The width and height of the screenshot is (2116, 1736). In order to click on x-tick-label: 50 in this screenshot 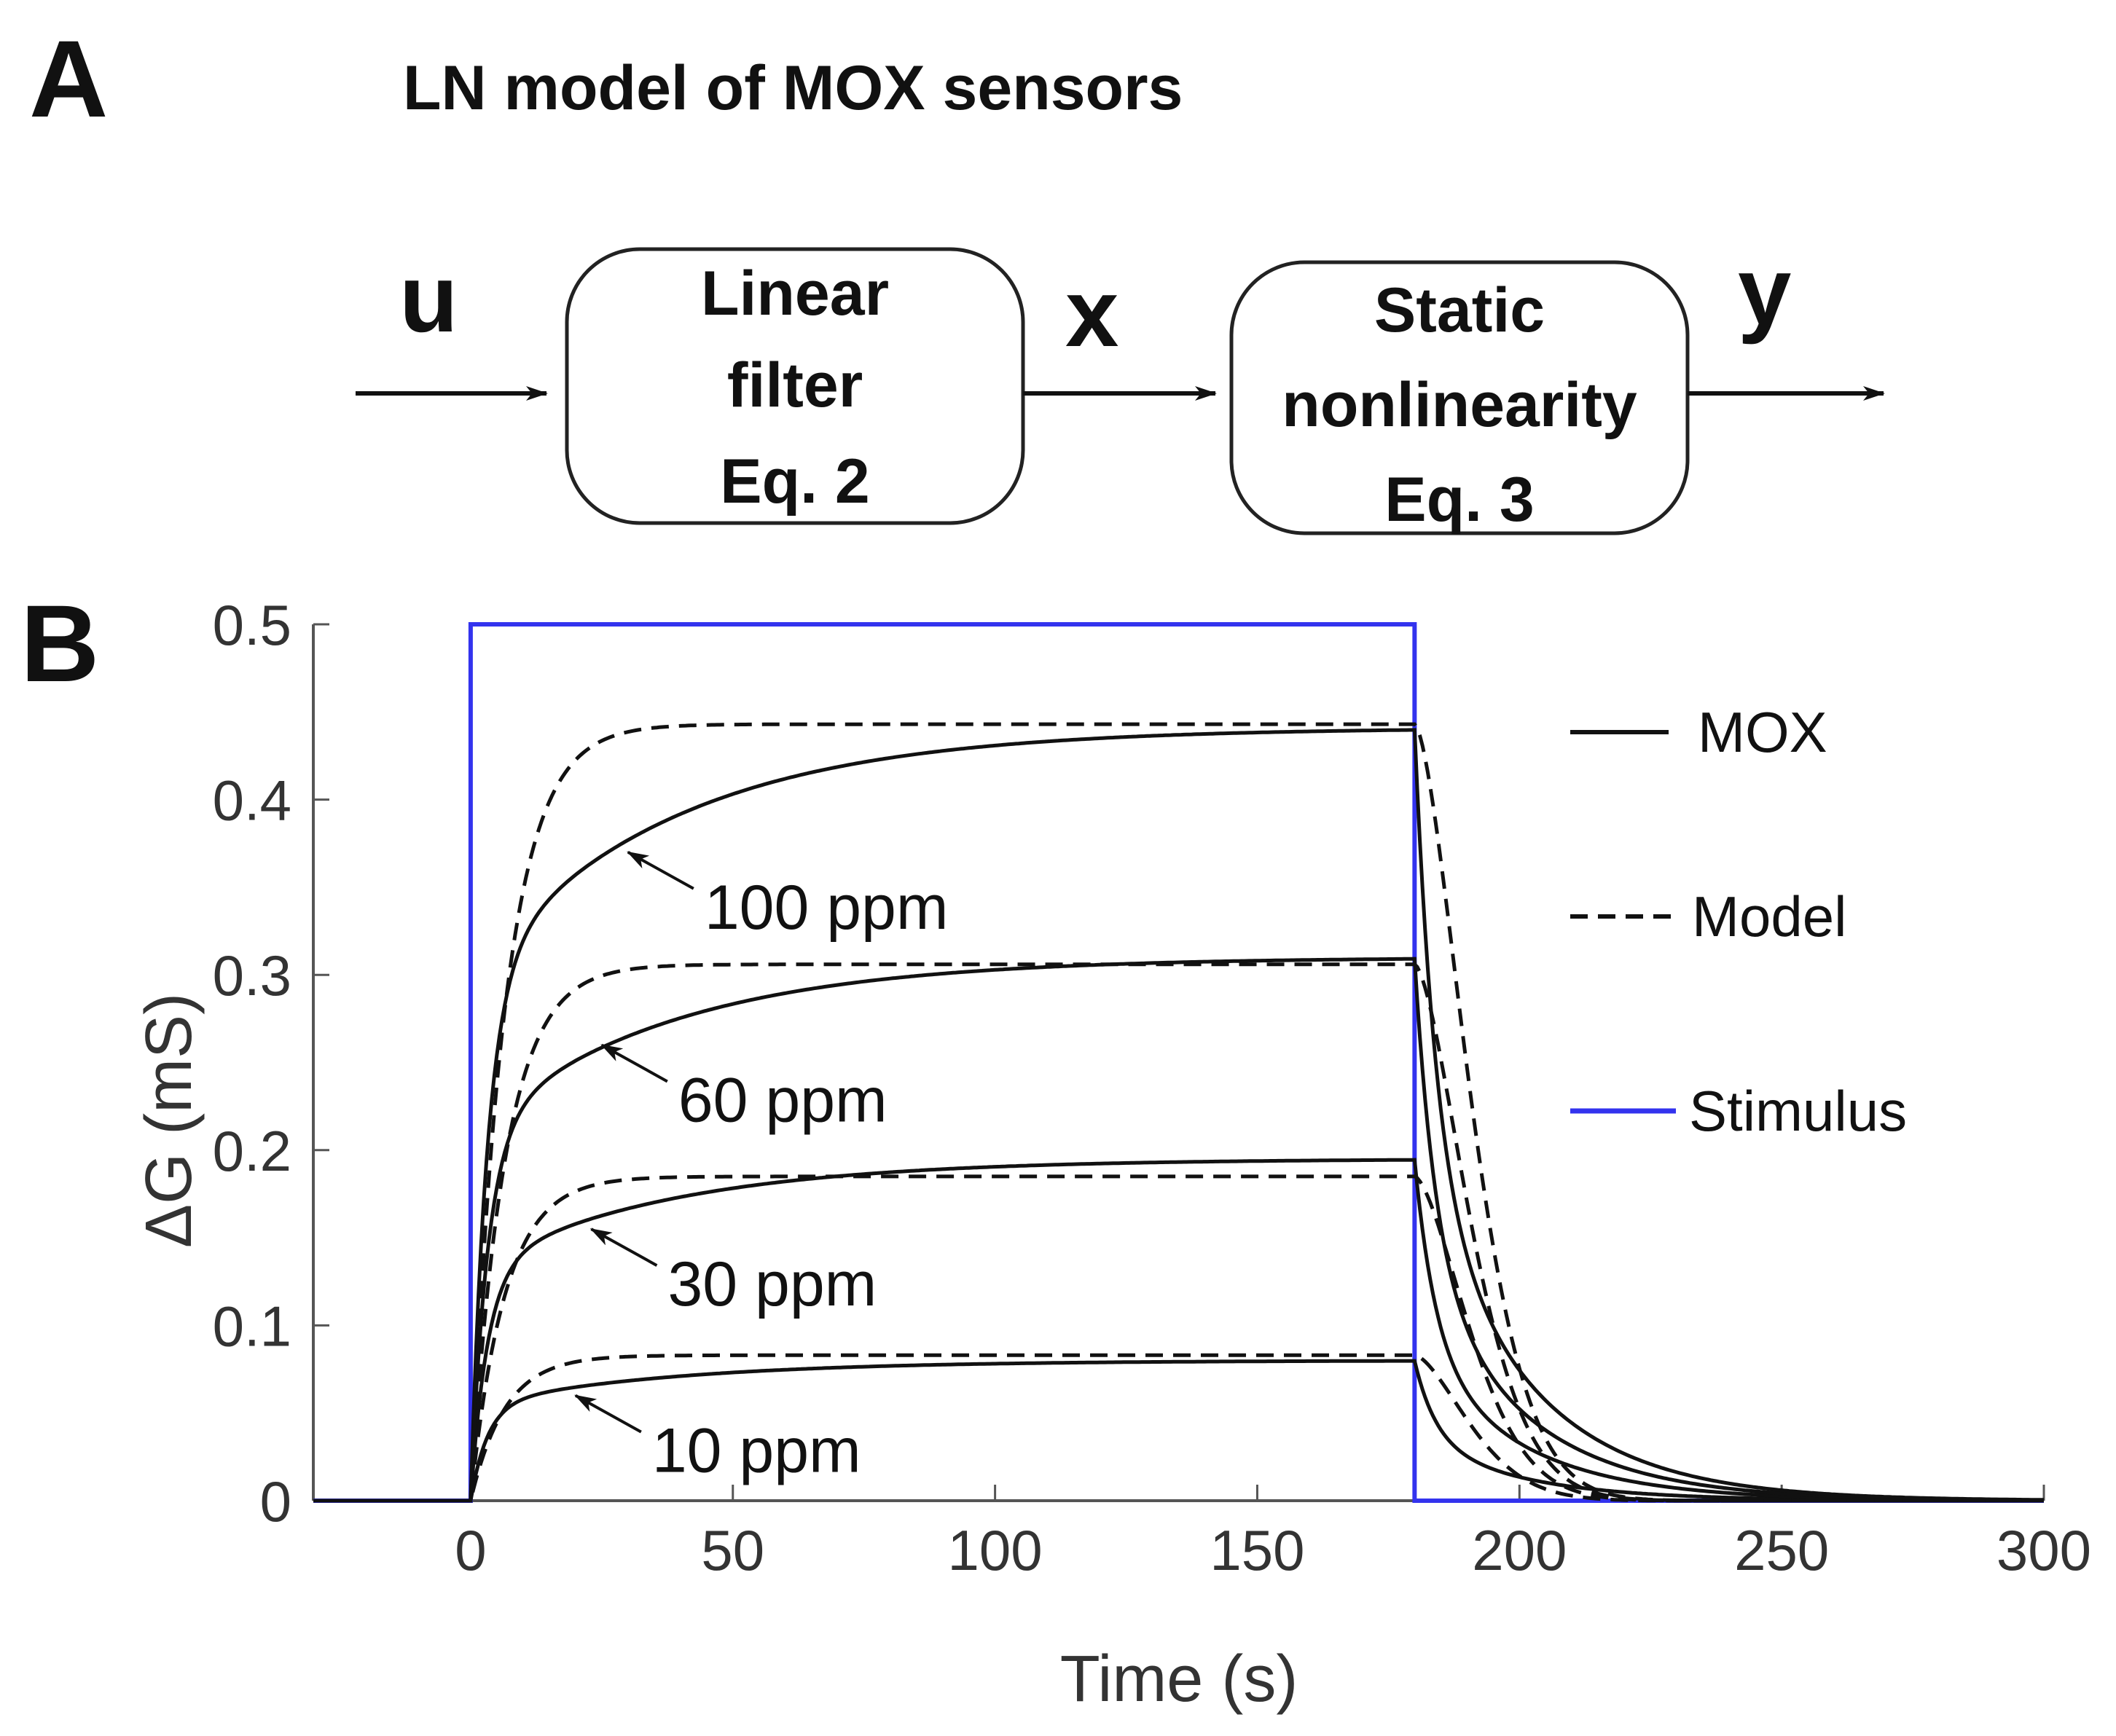, I will do `click(732, 1550)`.